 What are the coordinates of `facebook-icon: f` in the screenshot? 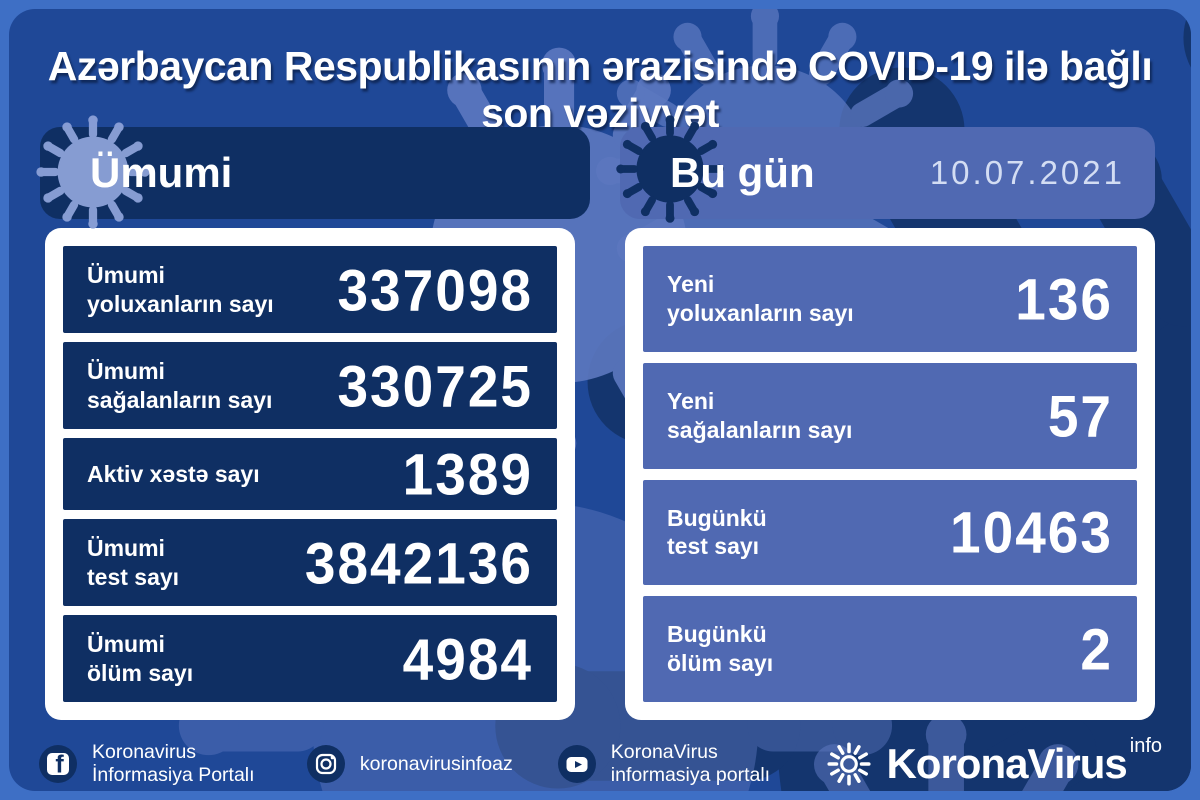 It's located at (58, 764).